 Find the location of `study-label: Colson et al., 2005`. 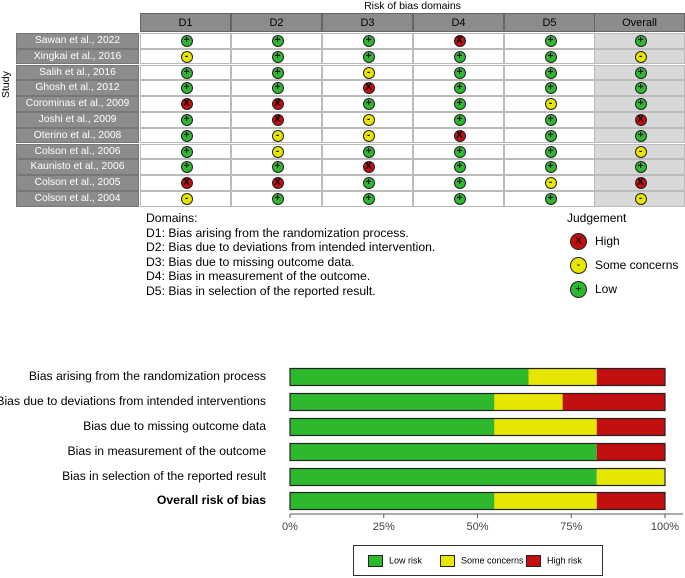

study-label: Colson et al., 2005 is located at coordinates (77, 183).